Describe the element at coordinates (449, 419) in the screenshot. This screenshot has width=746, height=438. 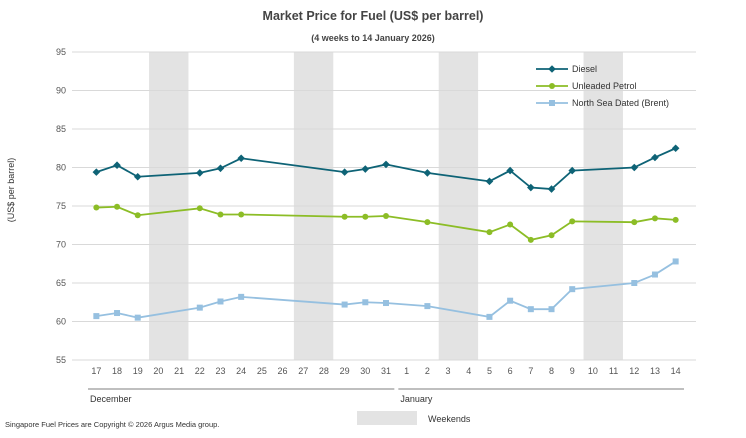
I see `weekend-legend-label: Weekends` at that location.